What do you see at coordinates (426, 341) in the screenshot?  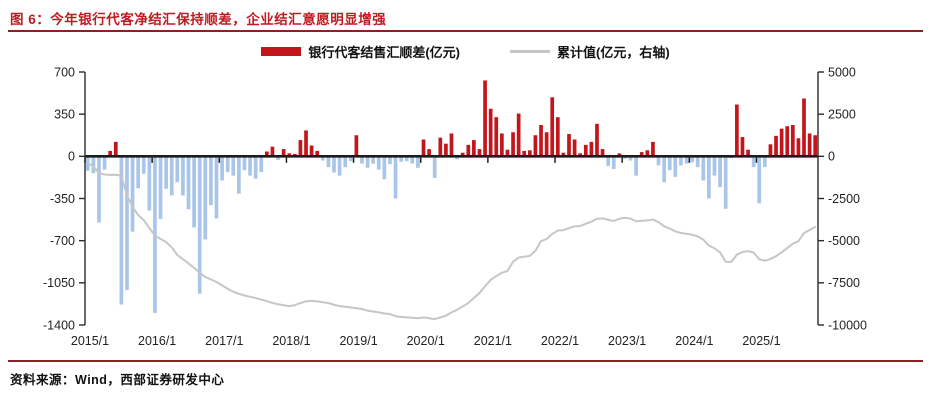 I see `x-axis-label: 2020/1` at bounding box center [426, 341].